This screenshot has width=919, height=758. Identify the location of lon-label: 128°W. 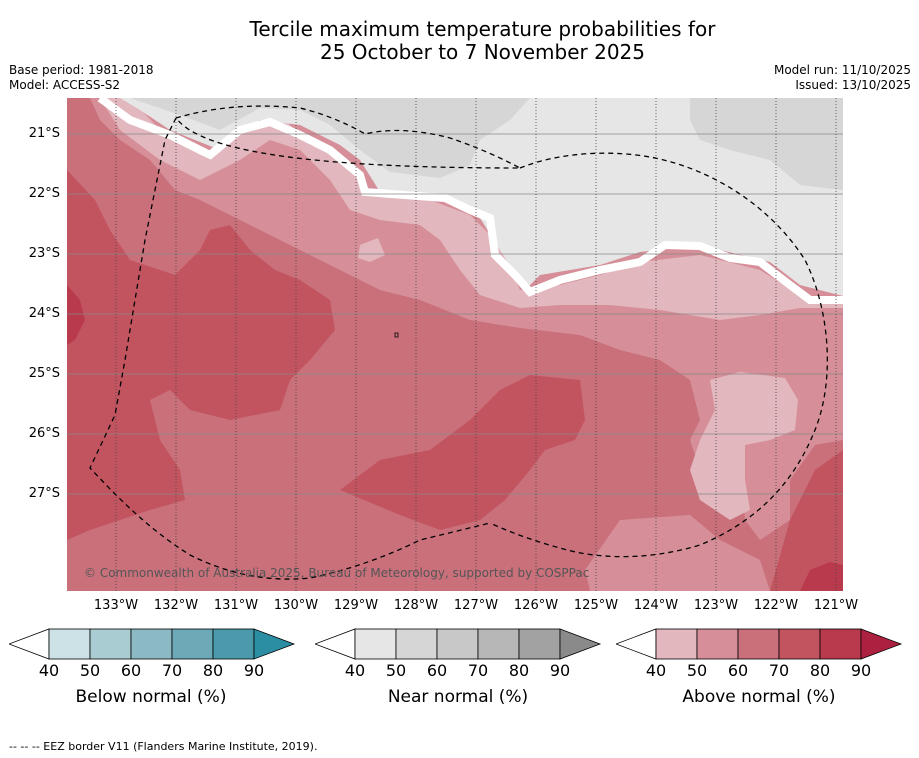
(416, 605).